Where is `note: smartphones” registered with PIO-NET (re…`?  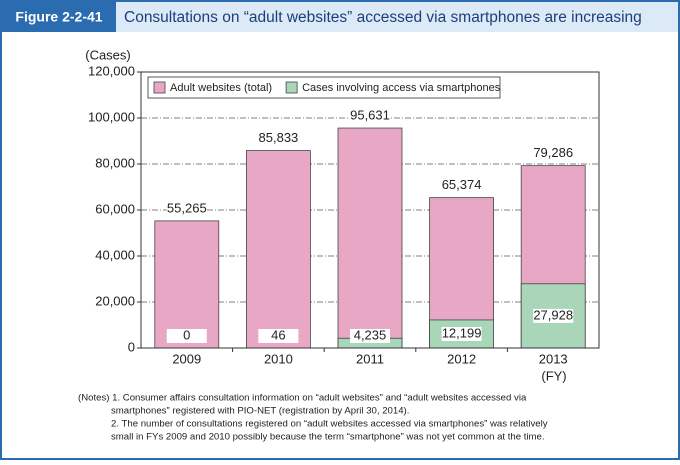 note: smartphones” registered with PIO-NET (re… is located at coordinates (260, 411).